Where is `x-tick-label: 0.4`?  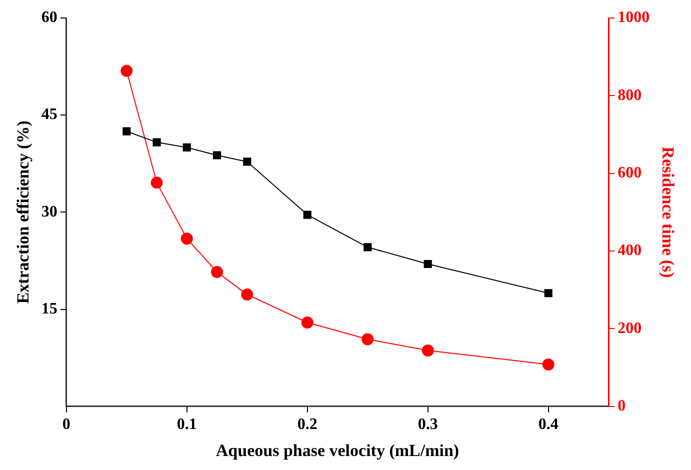
x-tick-label: 0.4 is located at coordinates (548, 425).